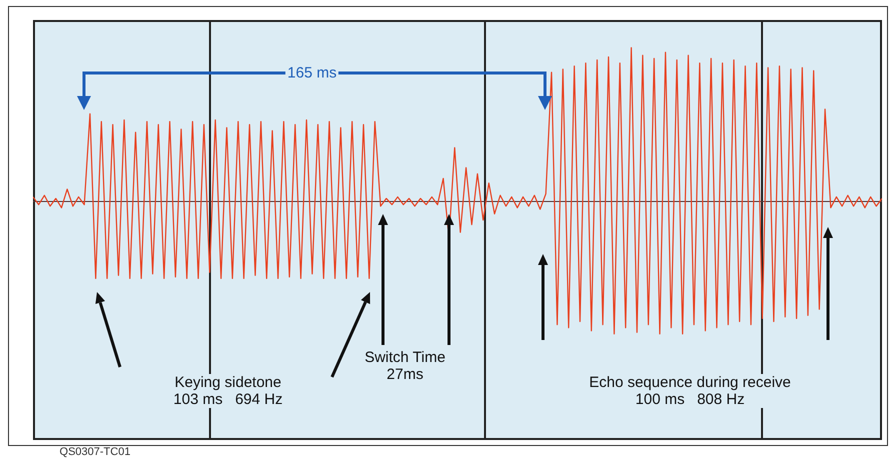 The image size is (895, 462). What do you see at coordinates (312, 73) in the screenshot?
I see `annotation: 165 ms` at bounding box center [312, 73].